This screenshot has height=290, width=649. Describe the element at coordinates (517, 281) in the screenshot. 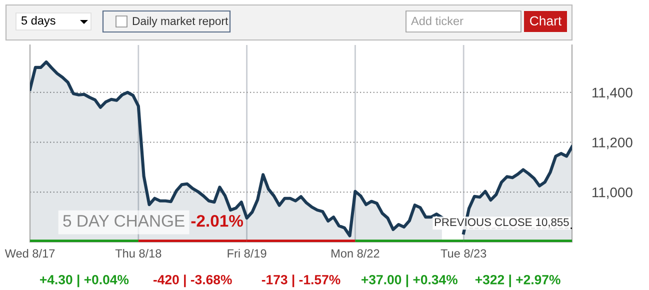

I see `text: +322 | +2.97%` at that location.